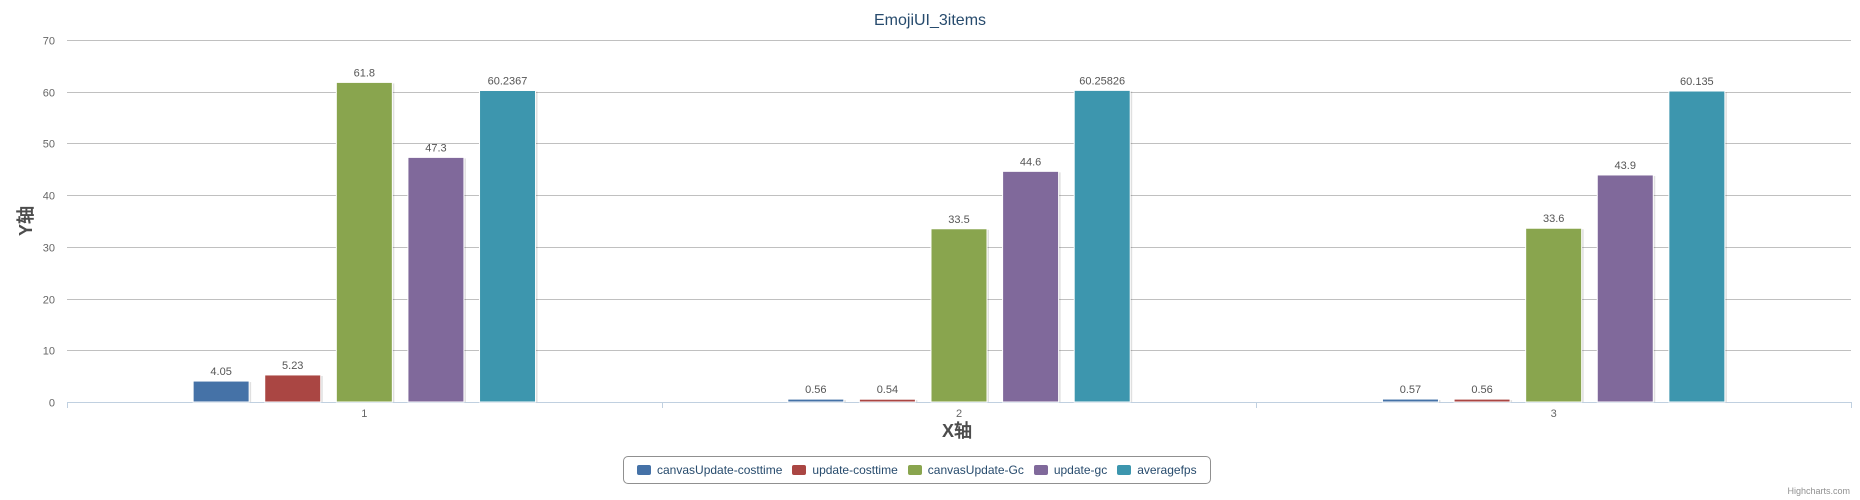  I want to click on legend-label: canvasUpdate-Gc, so click(975, 470).